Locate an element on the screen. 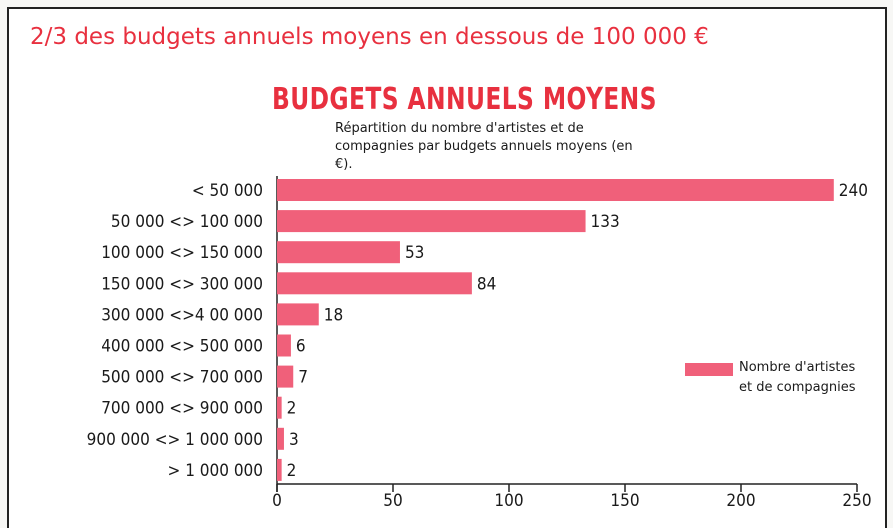 Image resolution: width=893 pixels, height=528 pixels. data-label: 18 is located at coordinates (333, 315).